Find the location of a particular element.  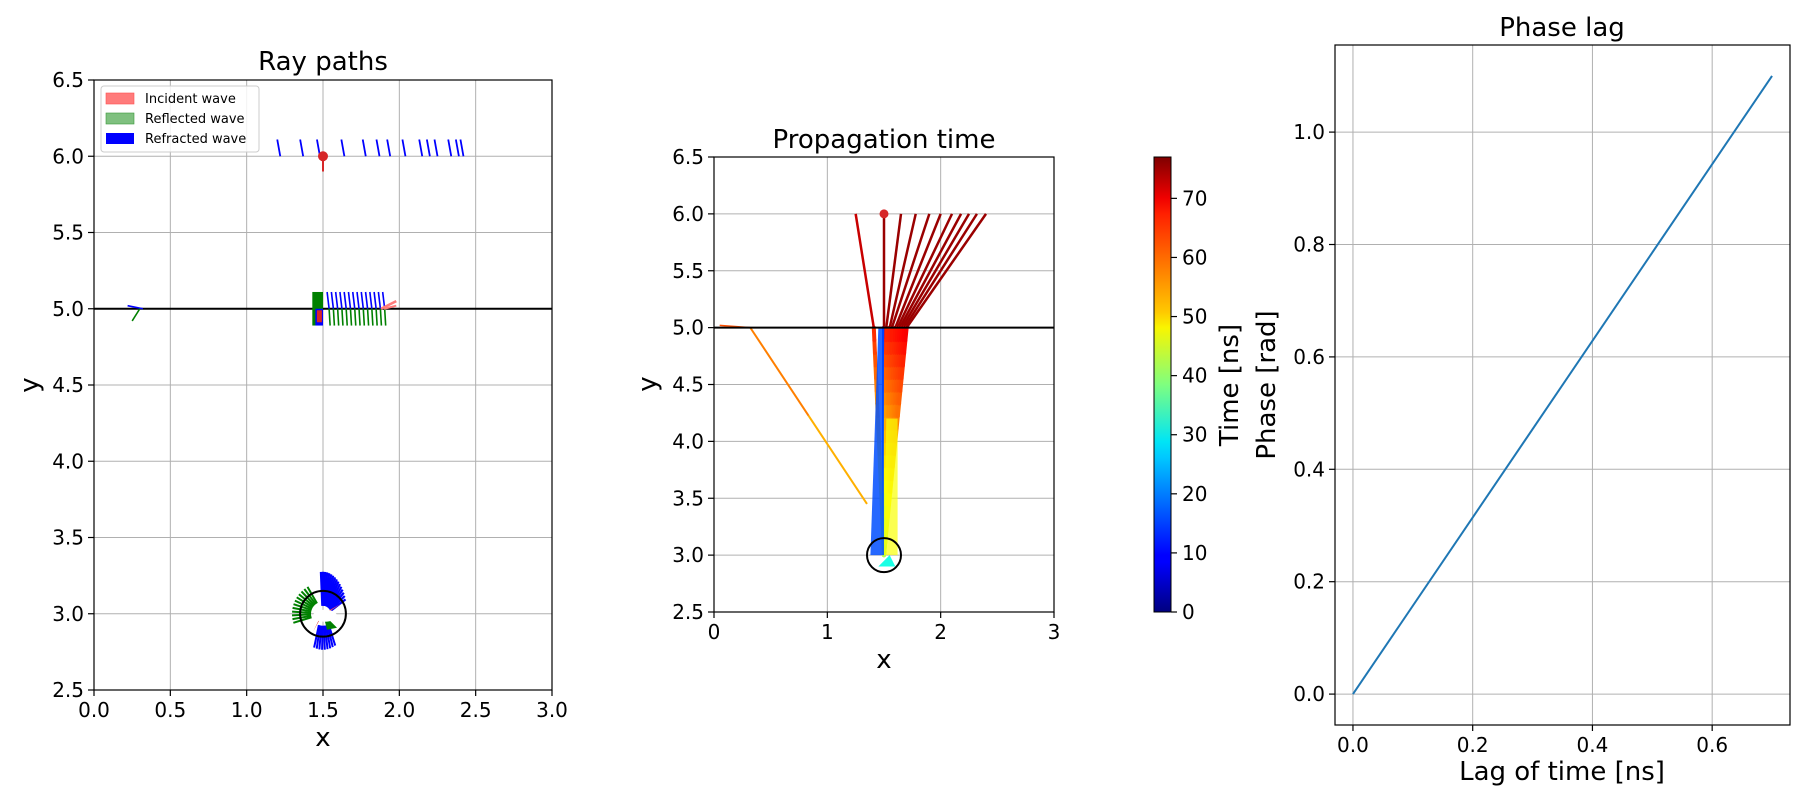

legend-label-incident: Incident wave is located at coordinates (190, 99).